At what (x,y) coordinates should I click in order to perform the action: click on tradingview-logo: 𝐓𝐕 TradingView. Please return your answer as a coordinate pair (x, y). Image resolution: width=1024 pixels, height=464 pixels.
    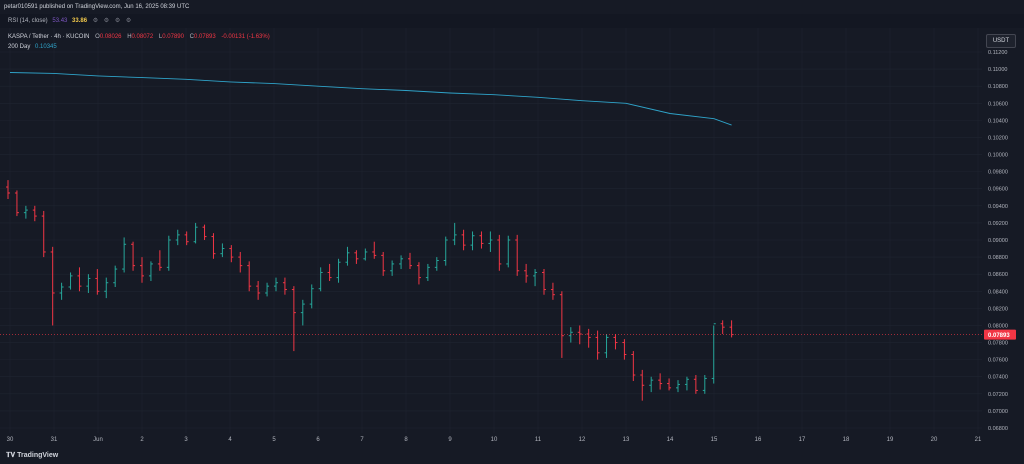
    Looking at the image, I should click on (32, 456).